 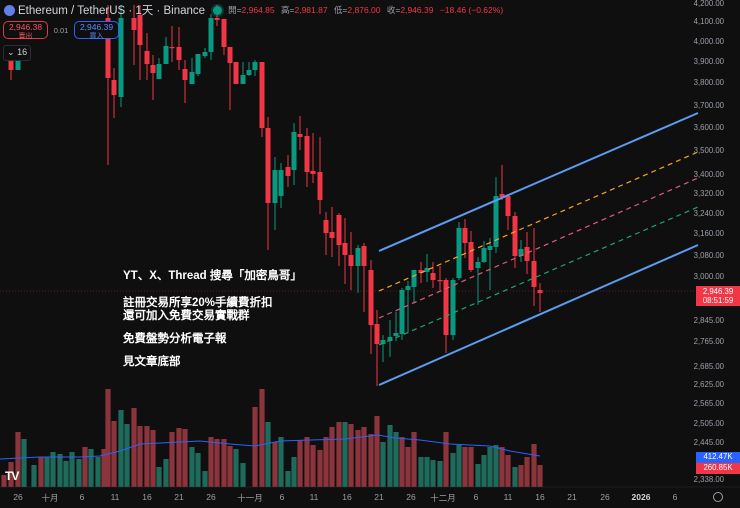 I want to click on high-value: 2,981.87, so click(x=311, y=10).